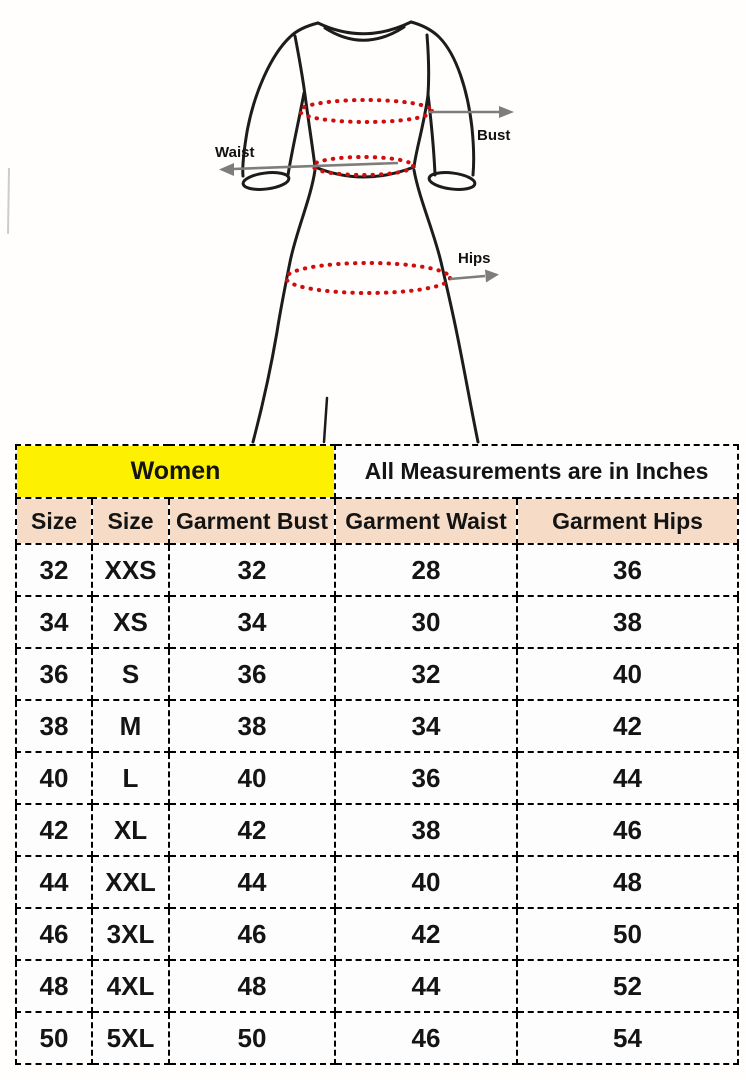 The height and width of the screenshot is (1080, 746). I want to click on col-header-size-label: Size, so click(130, 521).